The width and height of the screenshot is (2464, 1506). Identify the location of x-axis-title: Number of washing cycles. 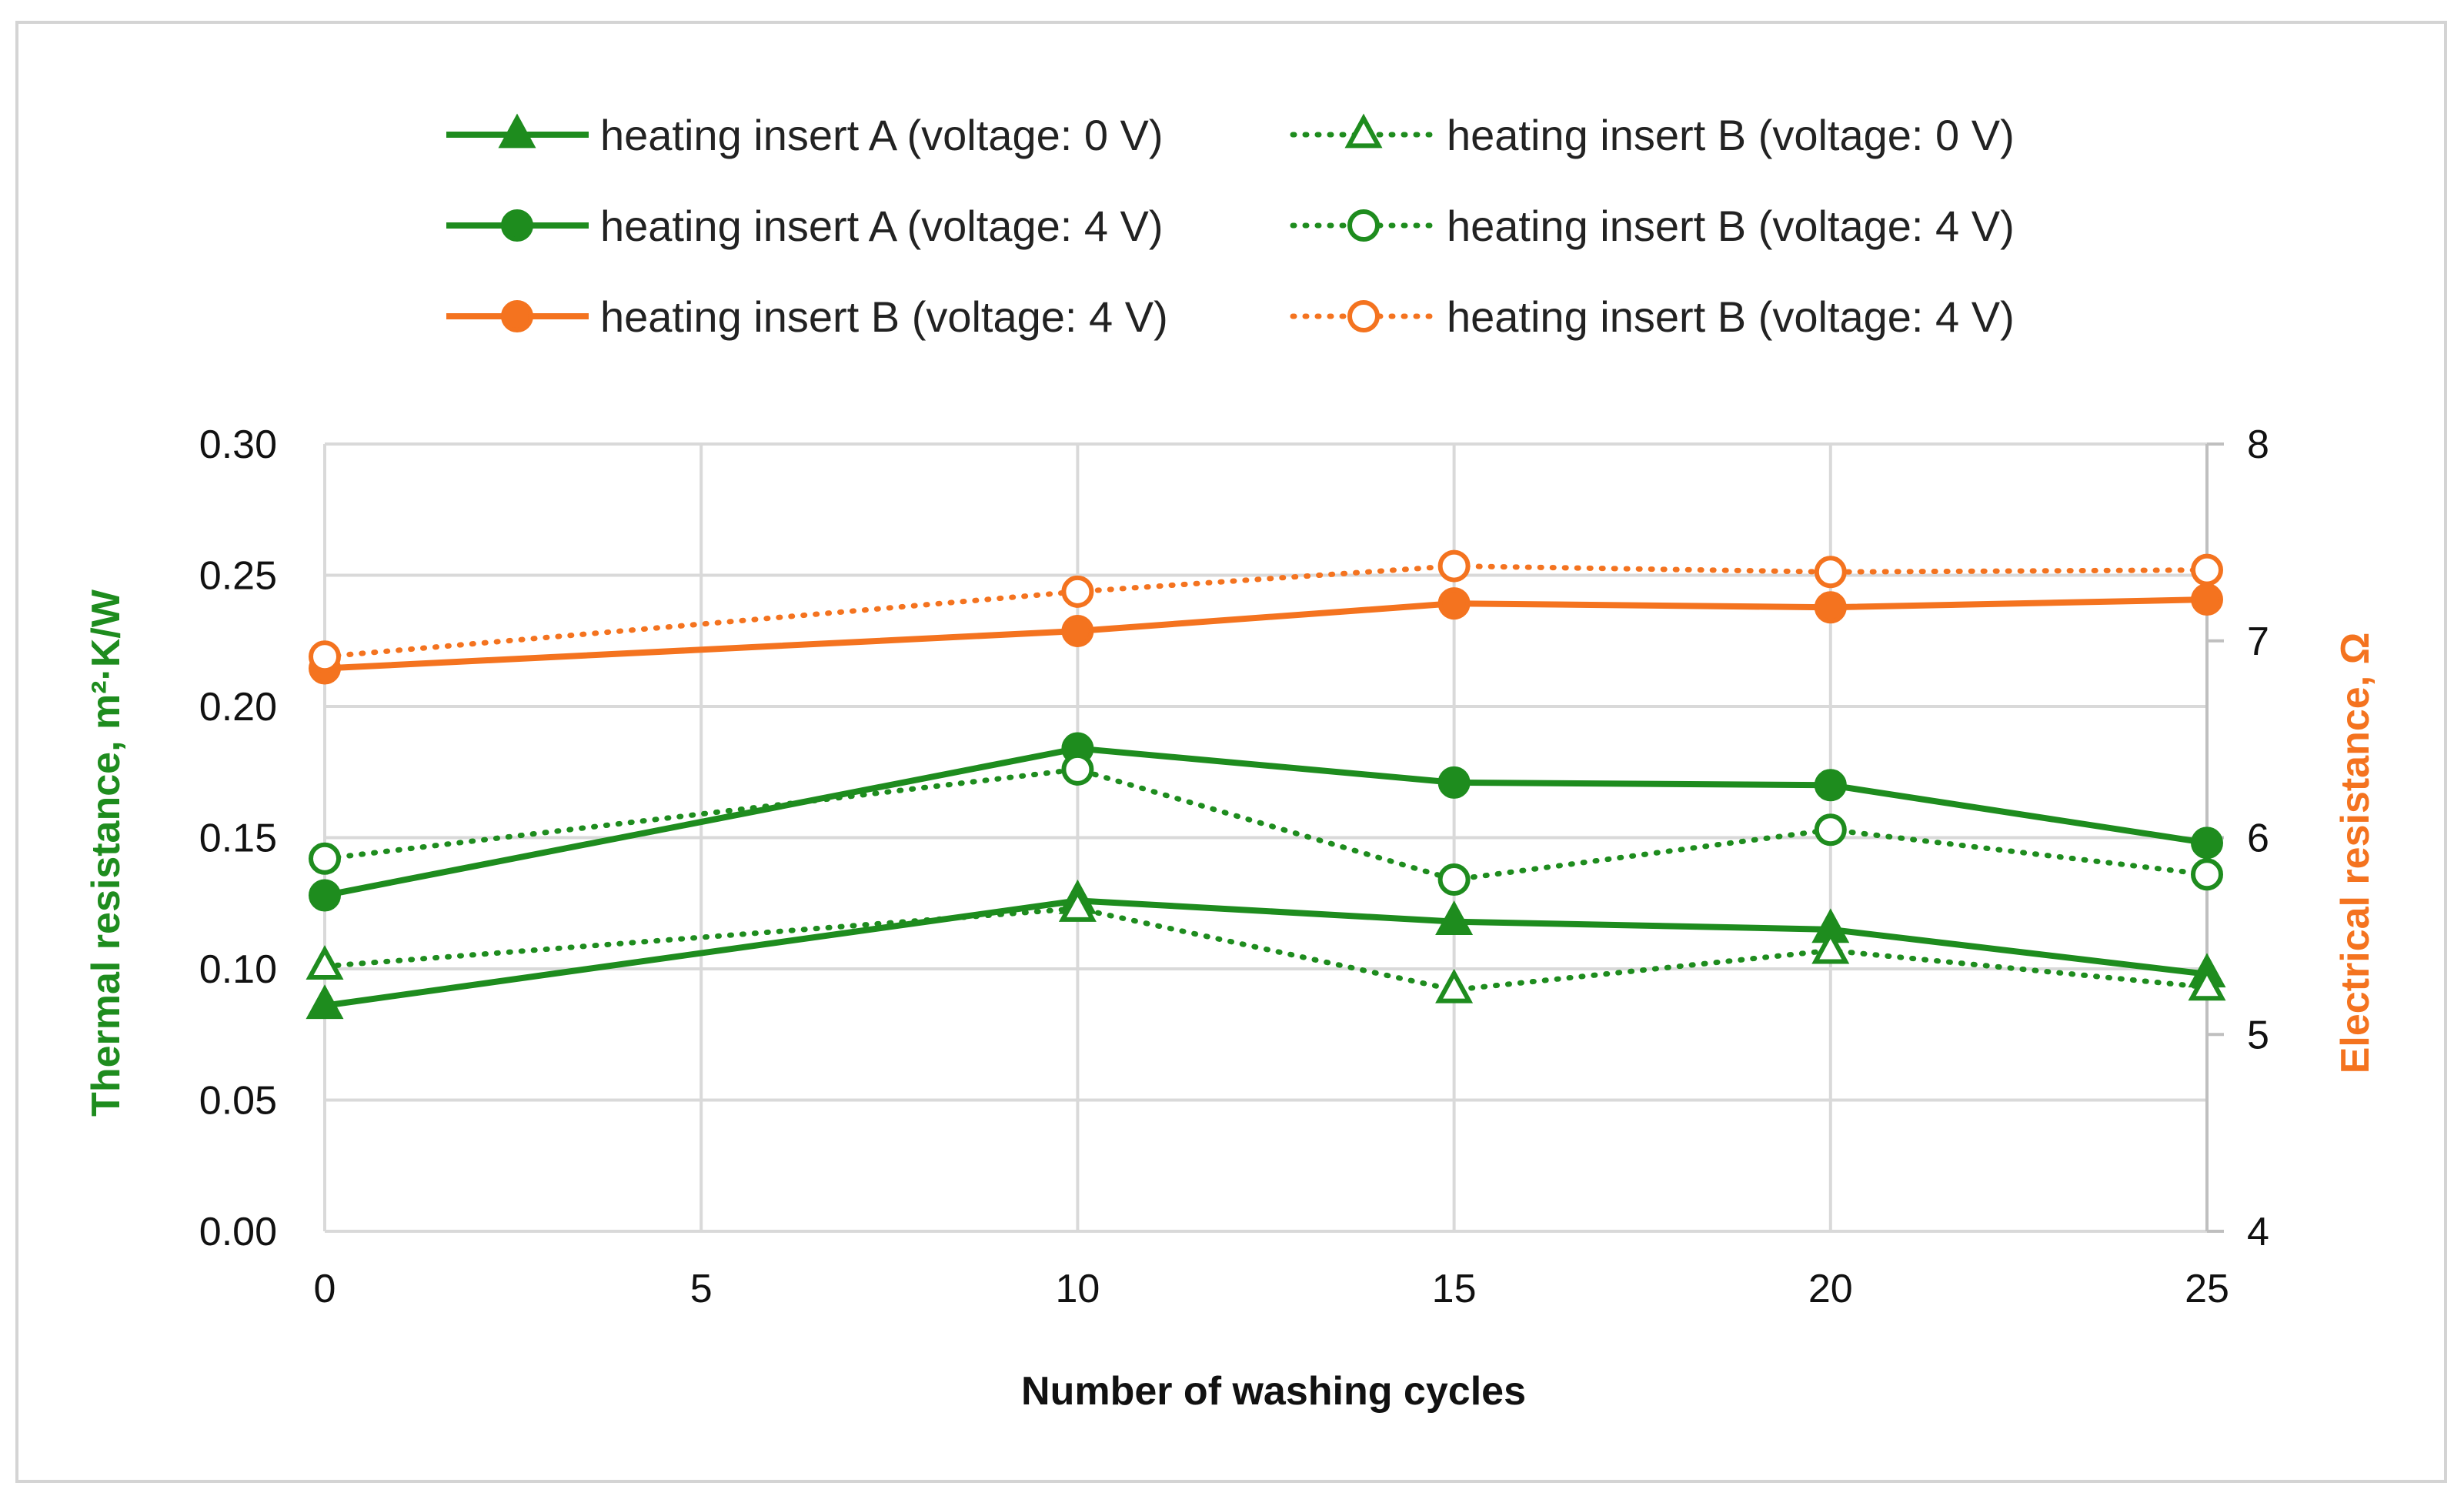
(1273, 1391).